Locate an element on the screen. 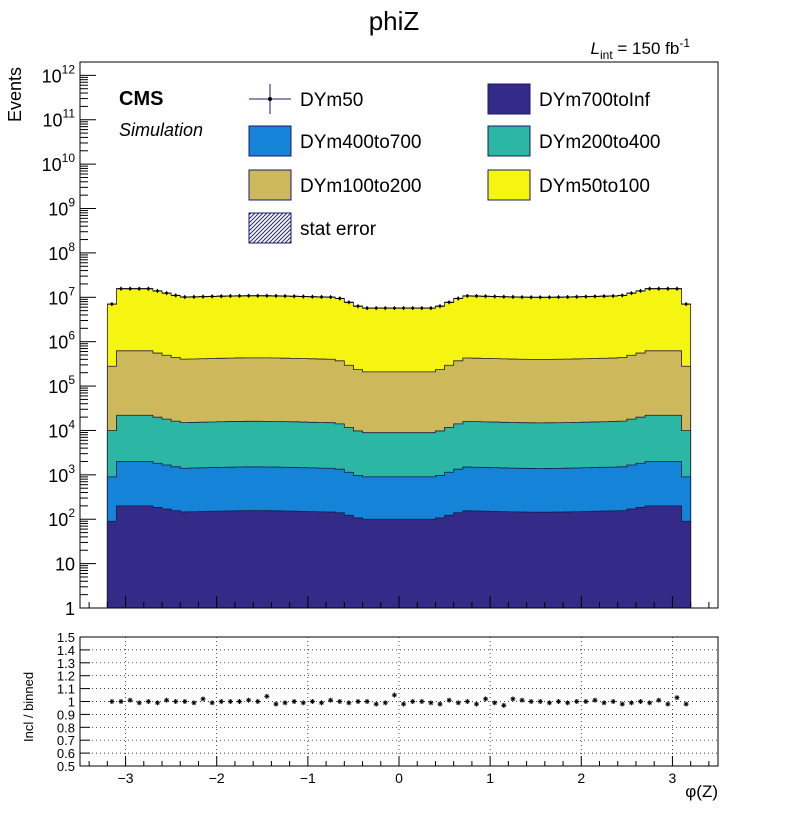  stack-layer-dym700toinf is located at coordinates (399, 557).